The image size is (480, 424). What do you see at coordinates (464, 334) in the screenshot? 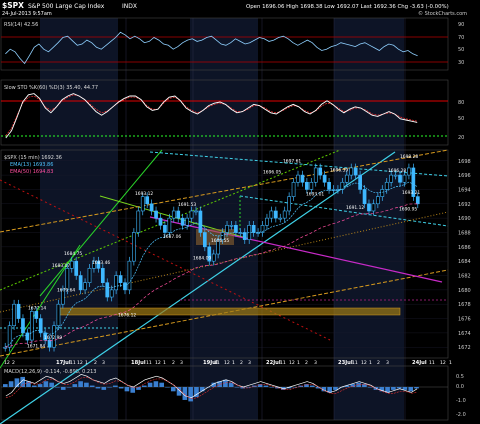
I see `price-tick: 1674` at bounding box center [464, 334].